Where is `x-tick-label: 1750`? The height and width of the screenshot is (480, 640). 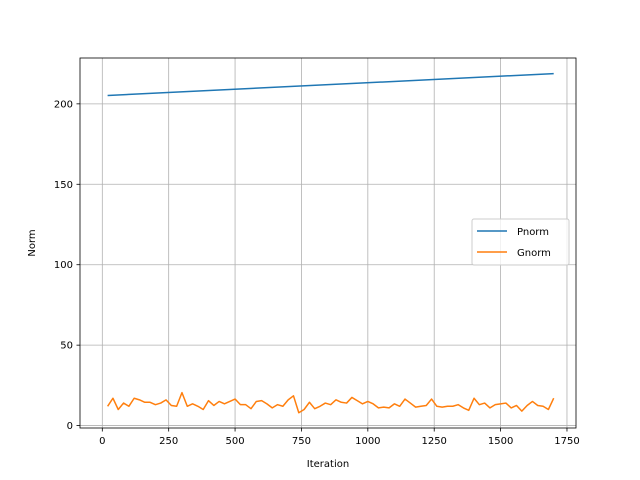 x-tick-label: 1750 is located at coordinates (566, 441).